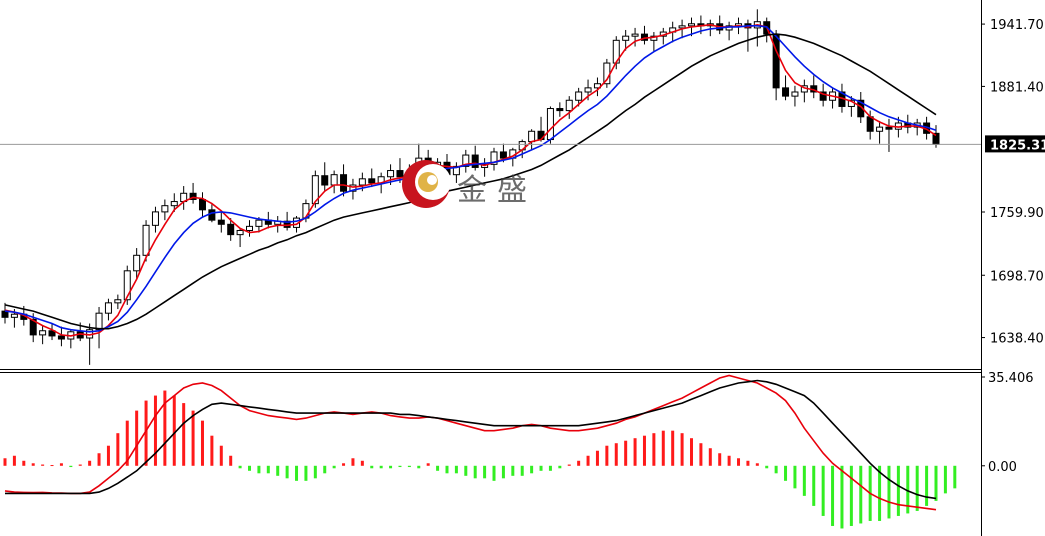  Describe the element at coordinates (1017, 339) in the screenshot. I see `price-tick-label: 1638.40` at that location.